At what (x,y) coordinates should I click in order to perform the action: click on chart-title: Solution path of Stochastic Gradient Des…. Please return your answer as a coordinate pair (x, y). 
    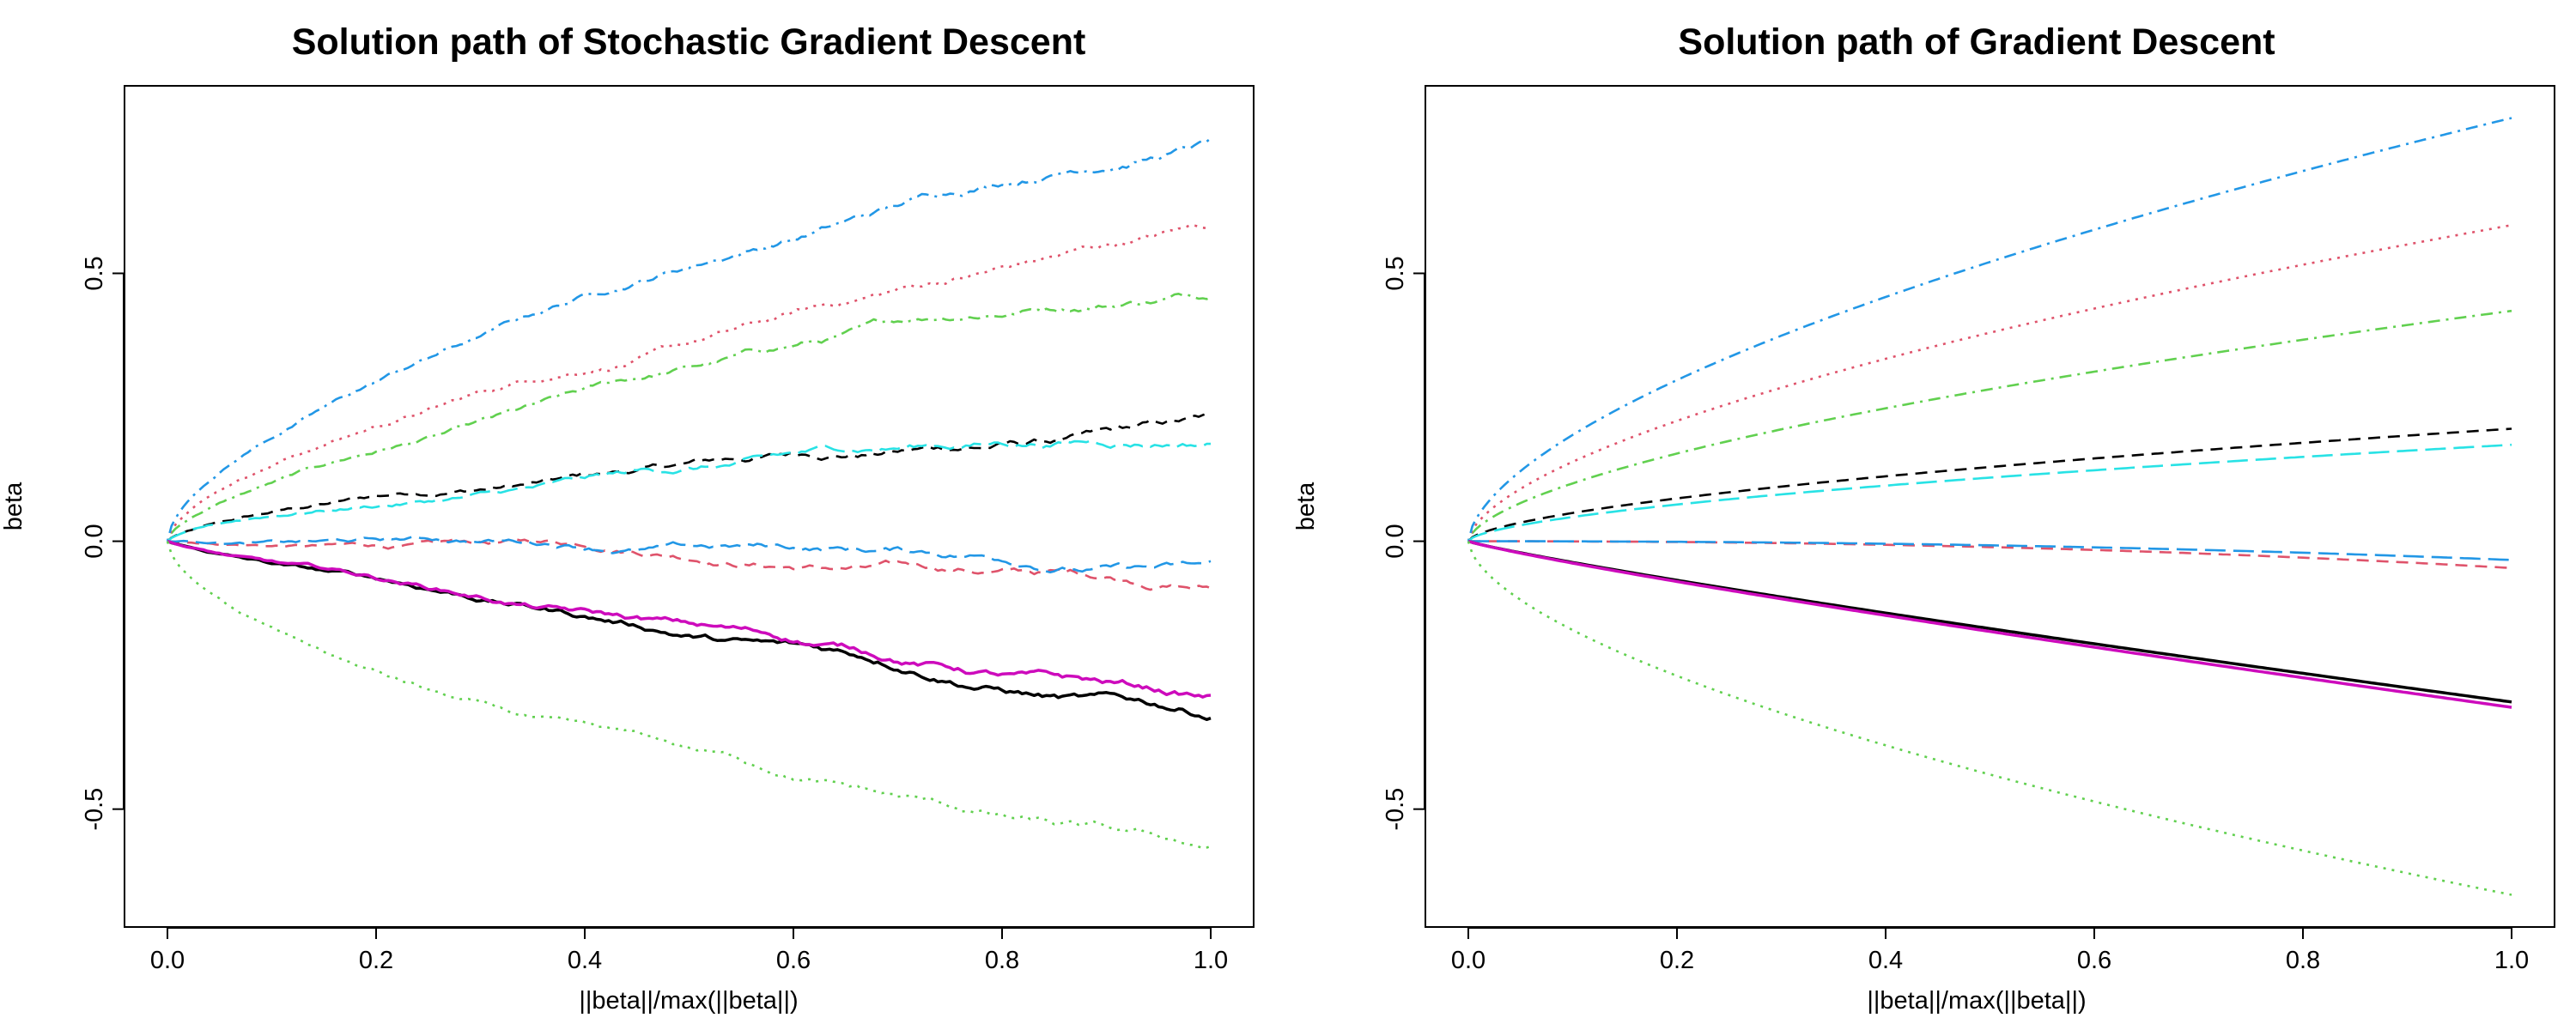
    Looking at the image, I should click on (689, 42).